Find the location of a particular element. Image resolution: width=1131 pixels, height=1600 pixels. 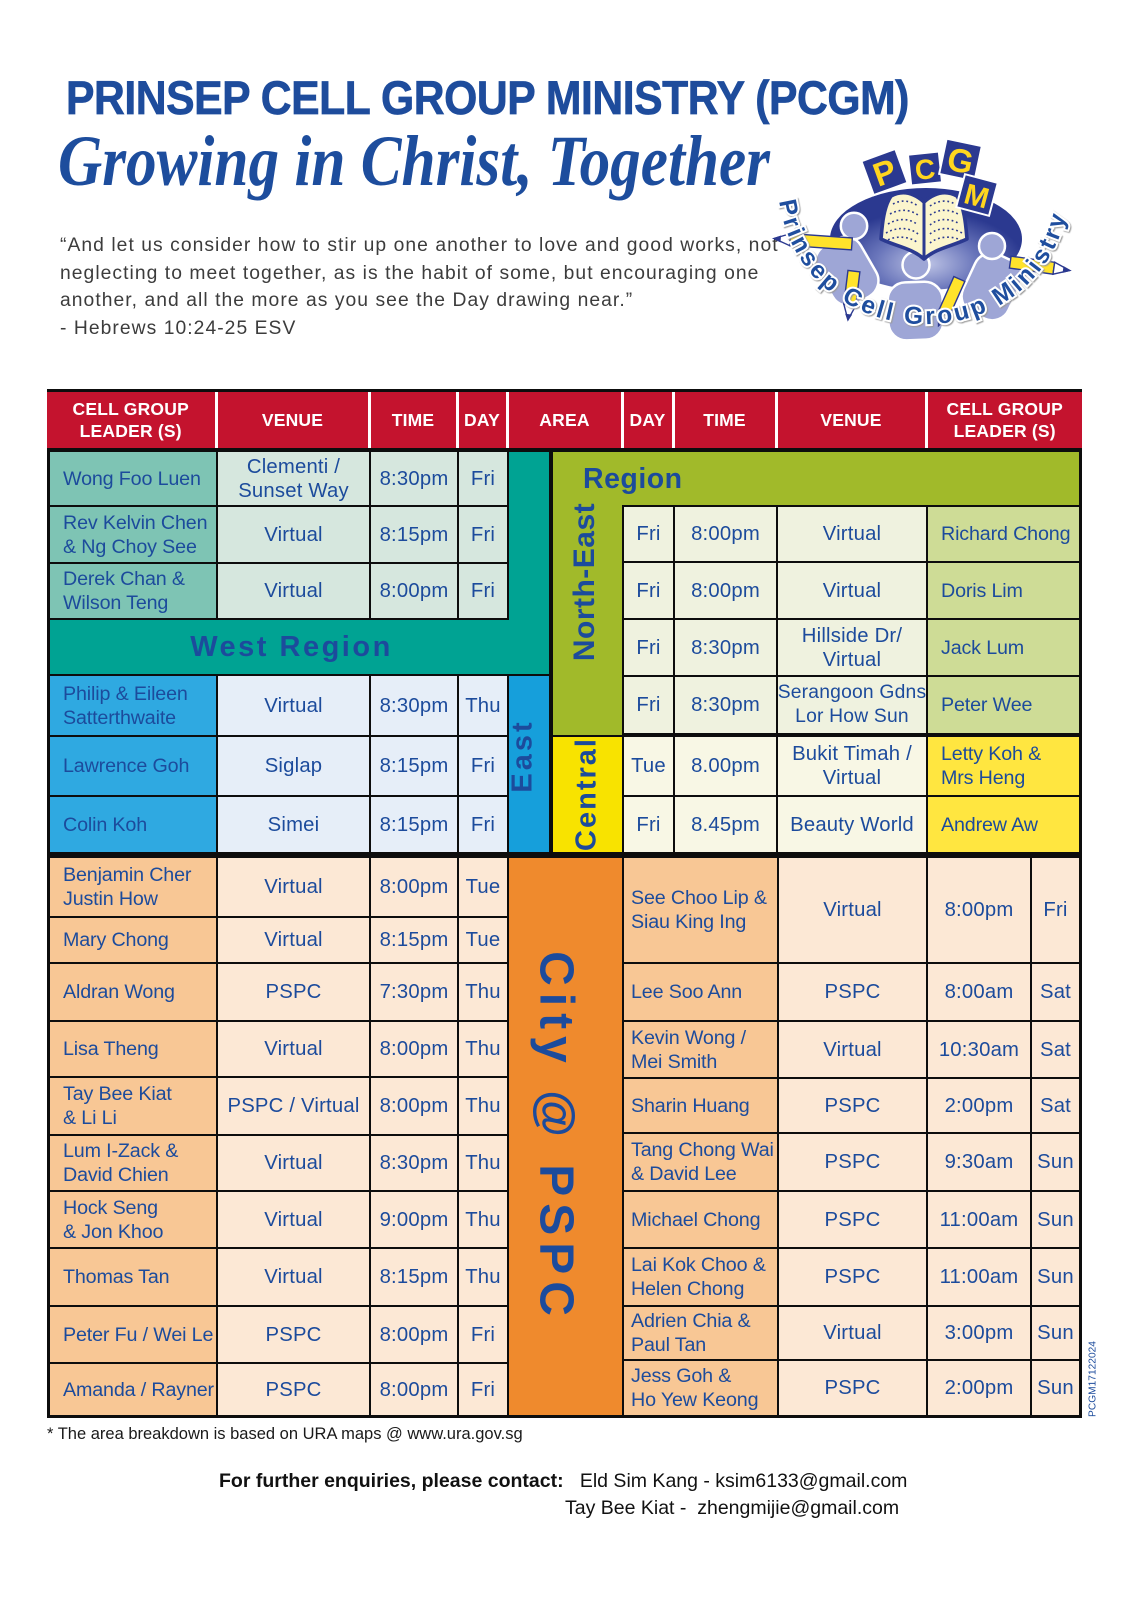

svg-text: C is located at coordinates (924, 169).